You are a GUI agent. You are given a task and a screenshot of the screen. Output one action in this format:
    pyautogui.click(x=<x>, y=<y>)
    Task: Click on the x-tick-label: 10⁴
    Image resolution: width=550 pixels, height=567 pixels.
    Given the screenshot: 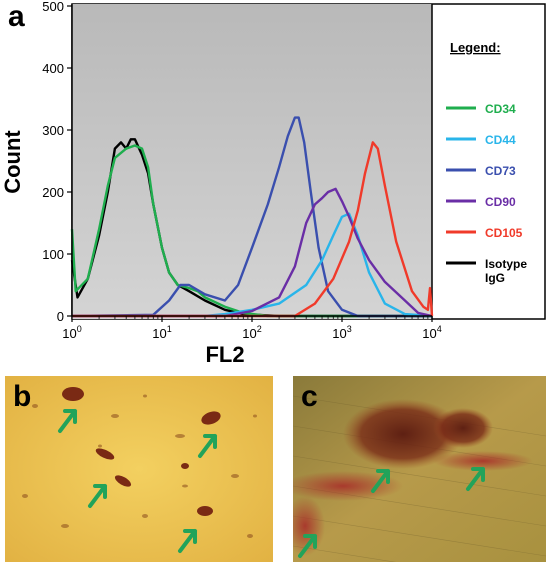 What is the action you would take?
    pyautogui.click(x=431, y=332)
    